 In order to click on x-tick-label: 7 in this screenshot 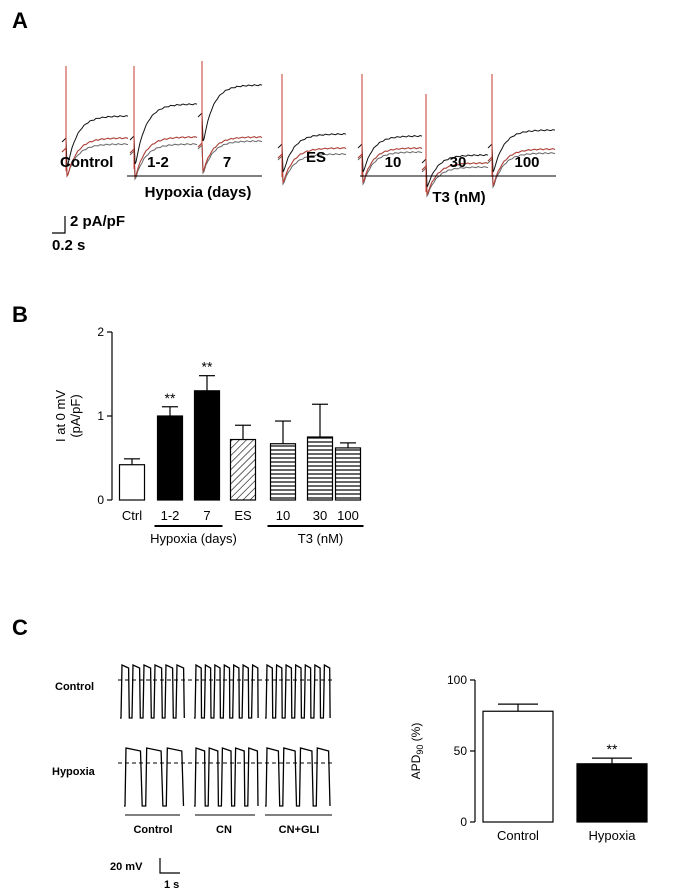, I will do `click(206, 515)`.